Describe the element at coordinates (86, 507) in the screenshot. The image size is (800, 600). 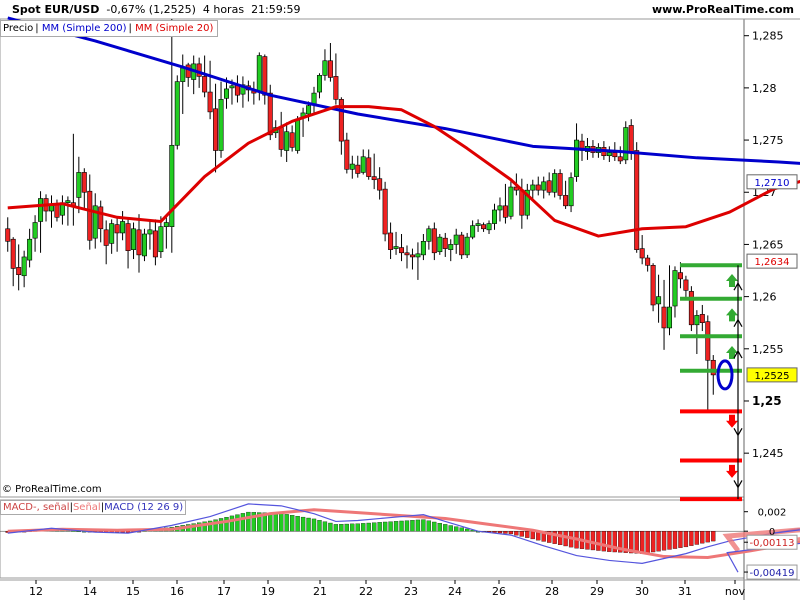
I see `macd-legend-signal: Señal` at that location.